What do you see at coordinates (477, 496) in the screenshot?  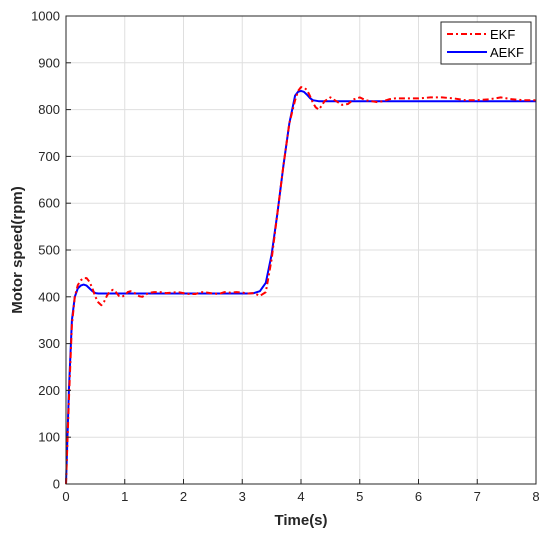 I see `x-tick-label: 7` at bounding box center [477, 496].